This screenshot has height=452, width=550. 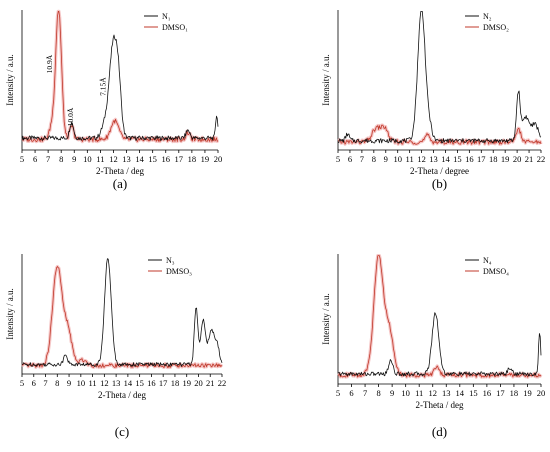 I want to click on panel-label: (b), so click(x=439, y=183).